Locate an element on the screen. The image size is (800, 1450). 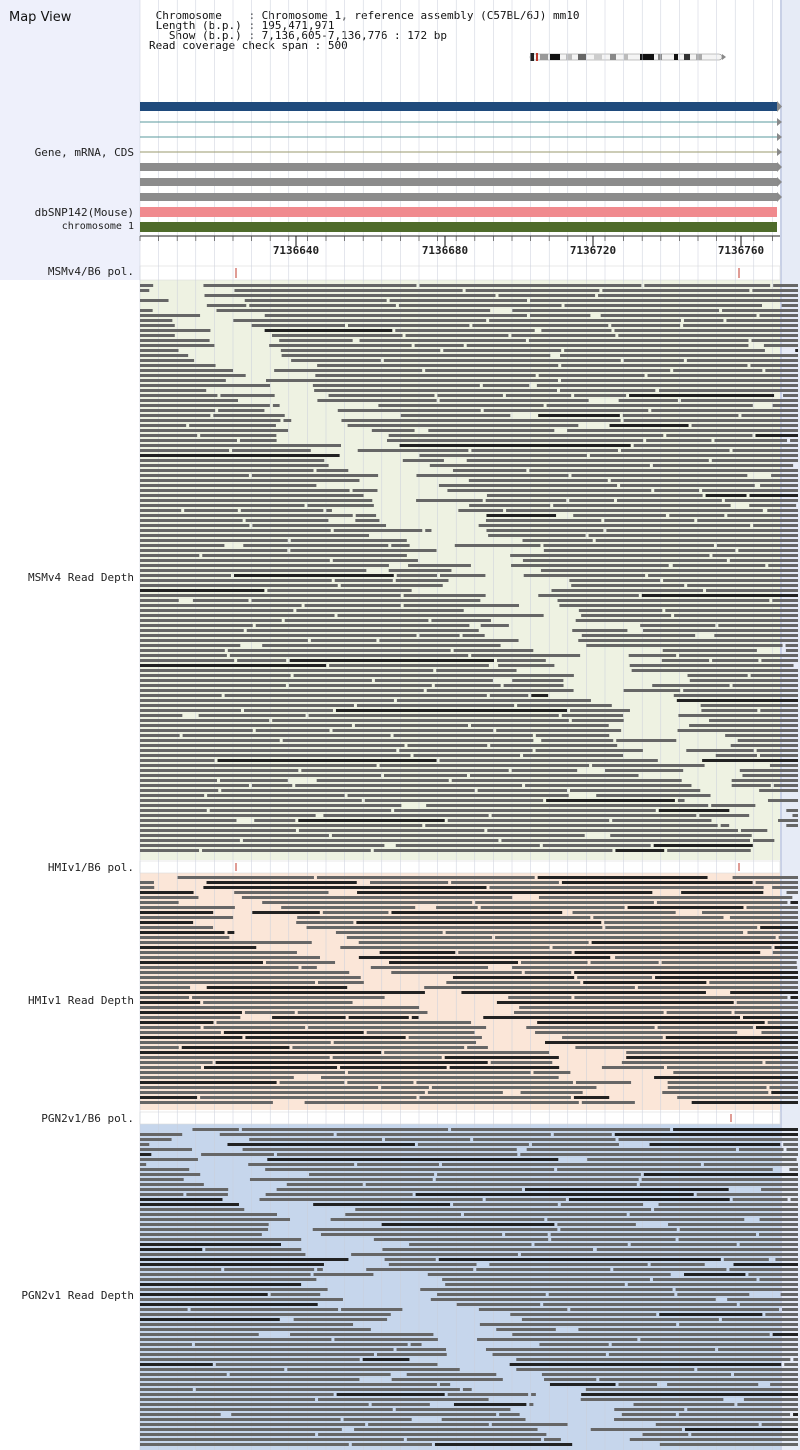
chromosome-ideogram is located at coordinates (628, 58).